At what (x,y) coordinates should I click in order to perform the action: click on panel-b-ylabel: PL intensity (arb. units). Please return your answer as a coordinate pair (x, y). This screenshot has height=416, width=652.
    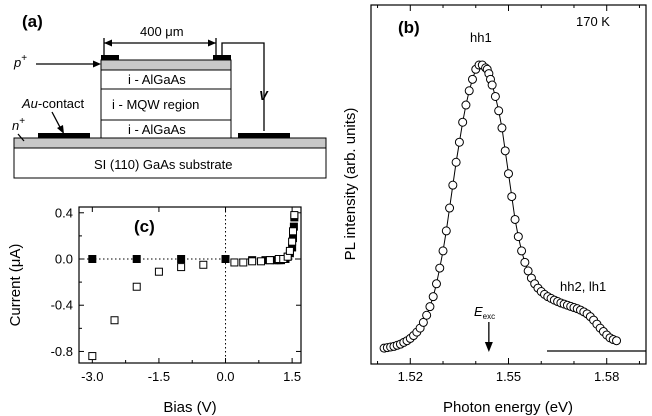
    Looking at the image, I should click on (350, 184).